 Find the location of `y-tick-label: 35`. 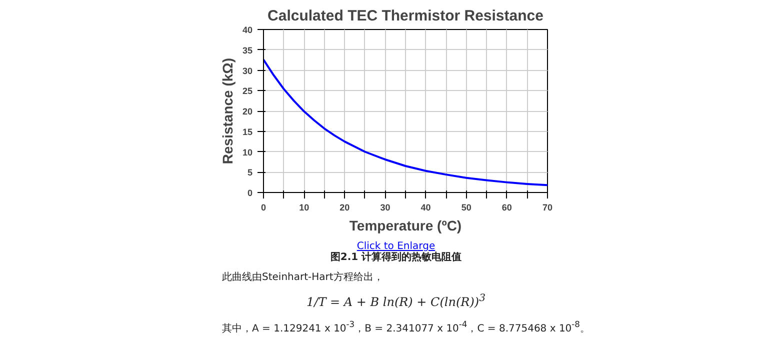

y-tick-label: 35 is located at coordinates (247, 50).